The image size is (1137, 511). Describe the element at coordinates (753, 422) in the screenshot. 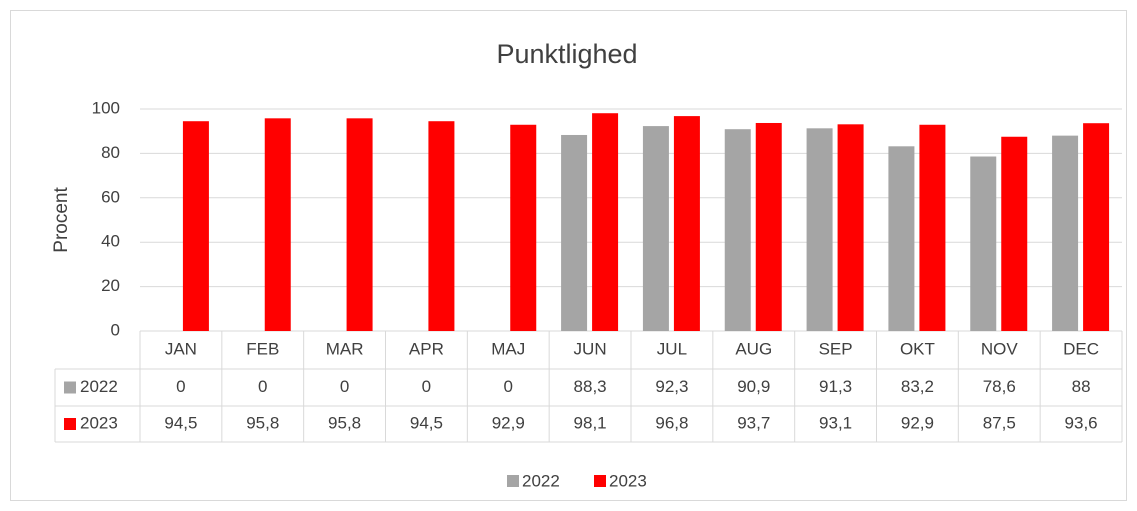

I see `table-value: 93,7` at that location.